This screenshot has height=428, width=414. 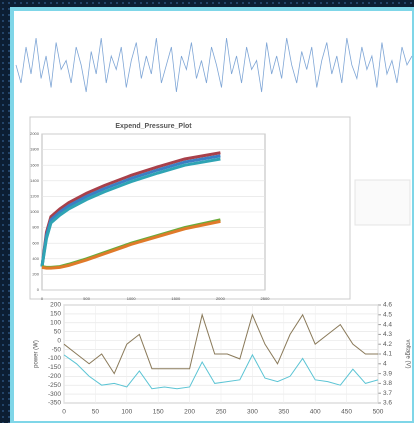 I want to click on y-tick-label: 400, so click(x=35, y=258).